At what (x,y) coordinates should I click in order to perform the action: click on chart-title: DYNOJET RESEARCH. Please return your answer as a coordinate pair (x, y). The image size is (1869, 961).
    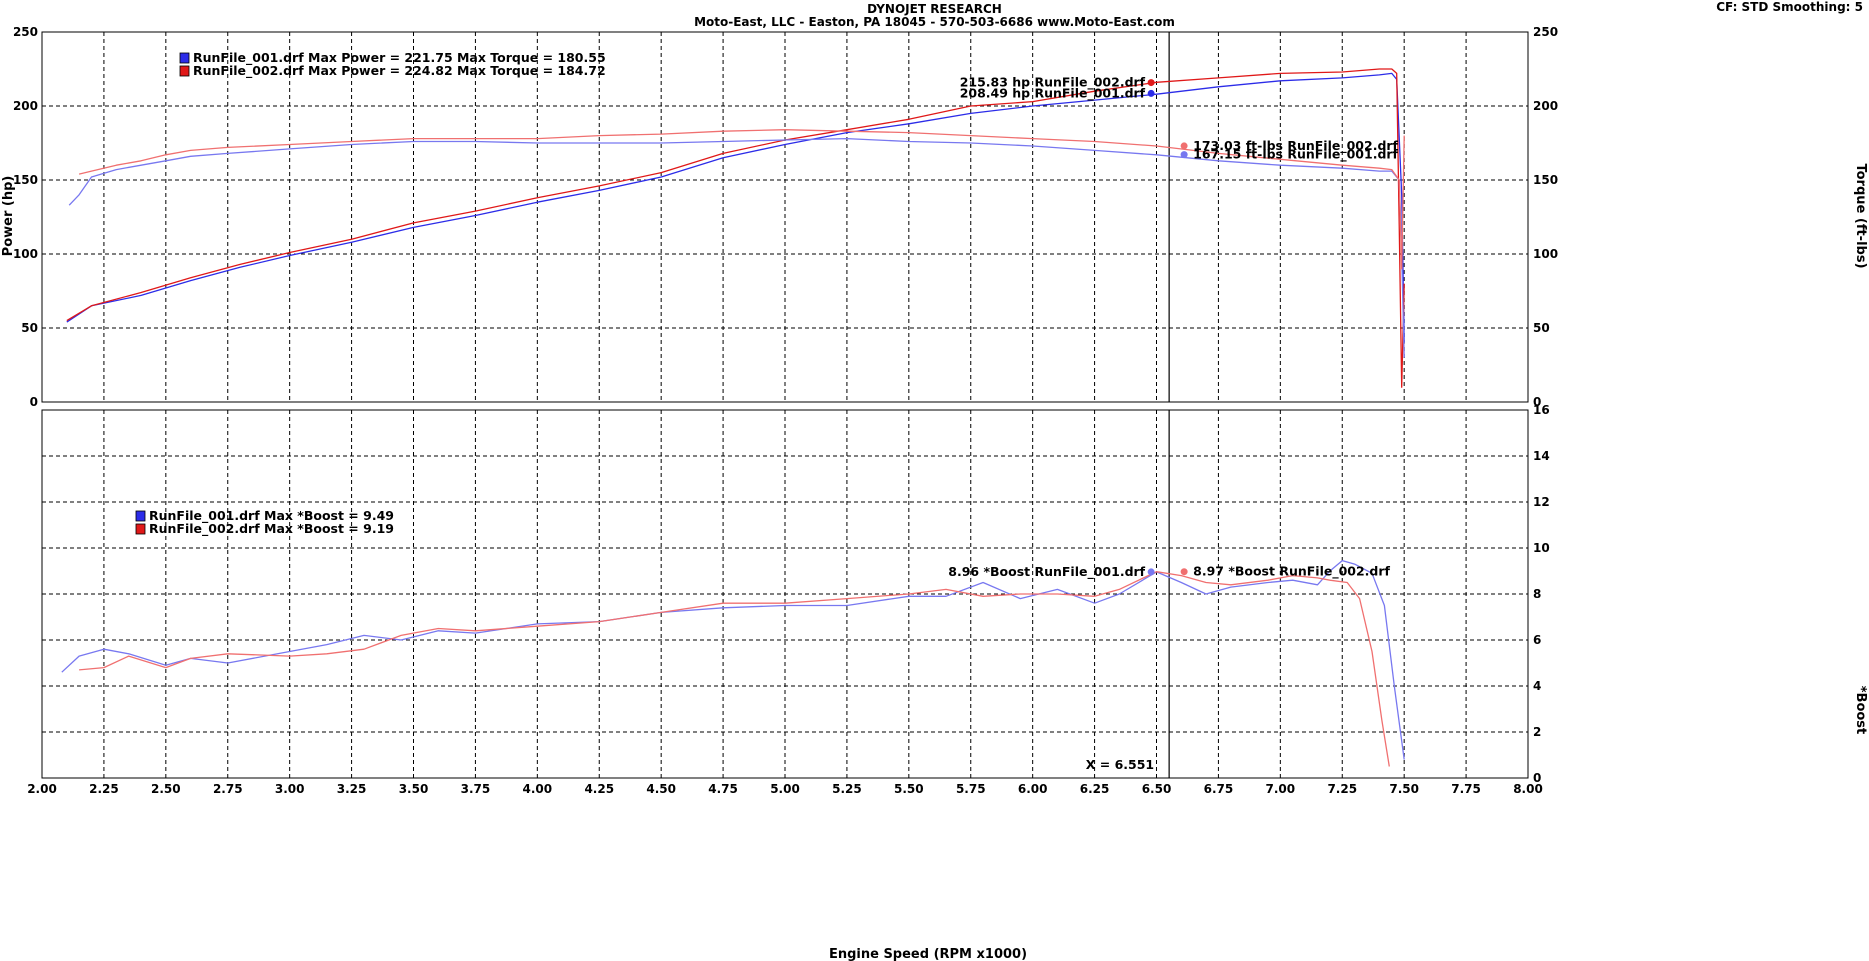
    Looking at the image, I should click on (934, 9).